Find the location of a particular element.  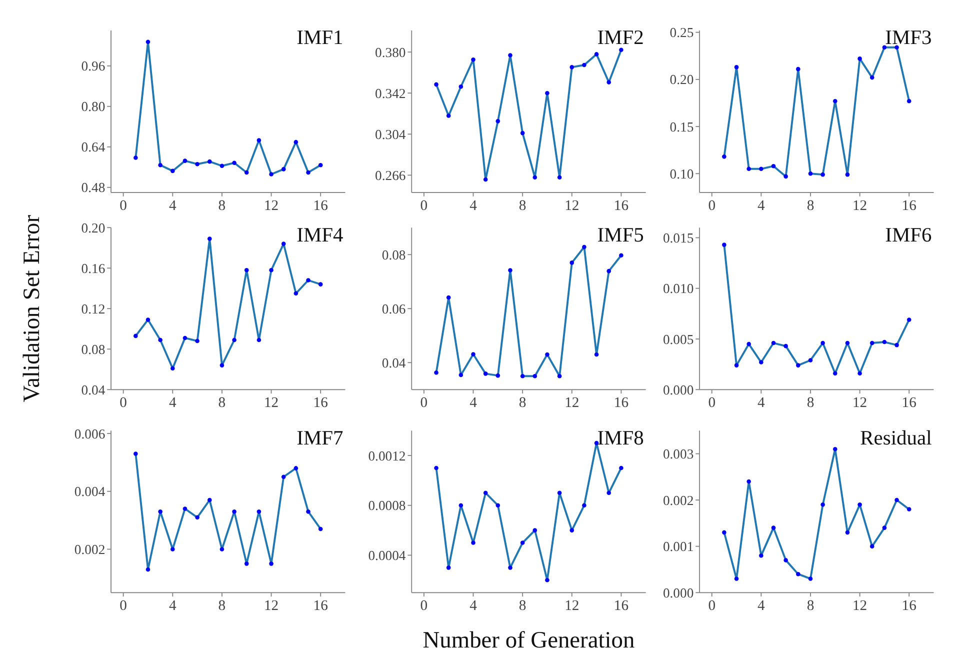

y-tick-label: 0.64 is located at coordinates (93, 147).